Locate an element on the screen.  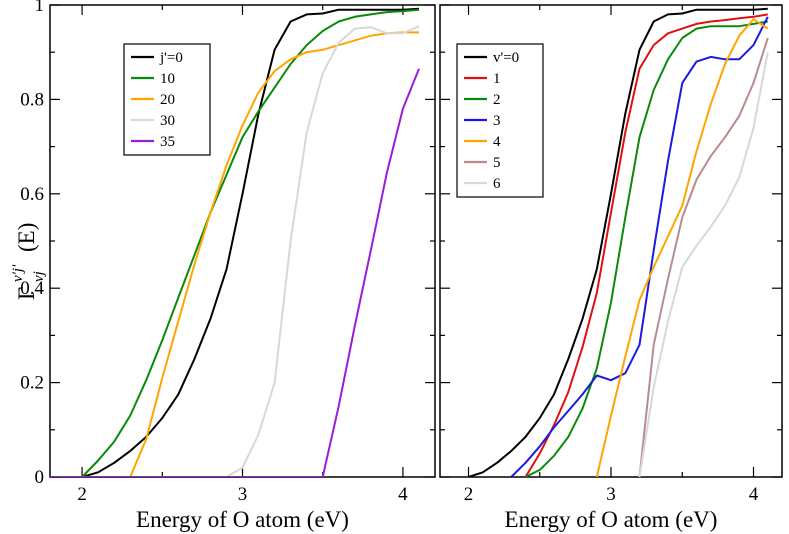
legend-label-5: 5 is located at coordinates (497, 163).